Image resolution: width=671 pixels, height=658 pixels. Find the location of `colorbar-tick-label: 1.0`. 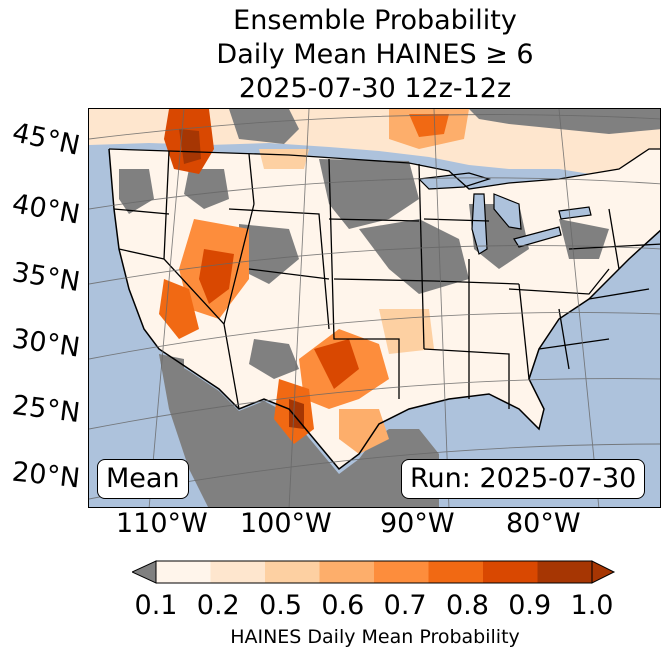

colorbar-tick-label: 1.0 is located at coordinates (592, 605).